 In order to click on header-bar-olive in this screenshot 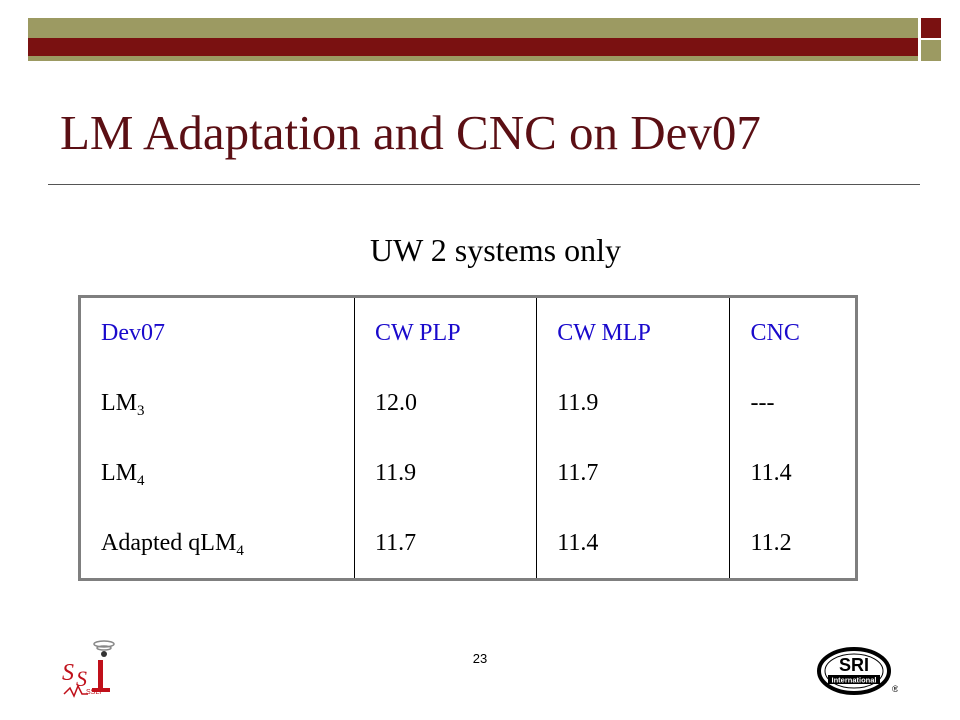, I will do `click(473, 28)`.